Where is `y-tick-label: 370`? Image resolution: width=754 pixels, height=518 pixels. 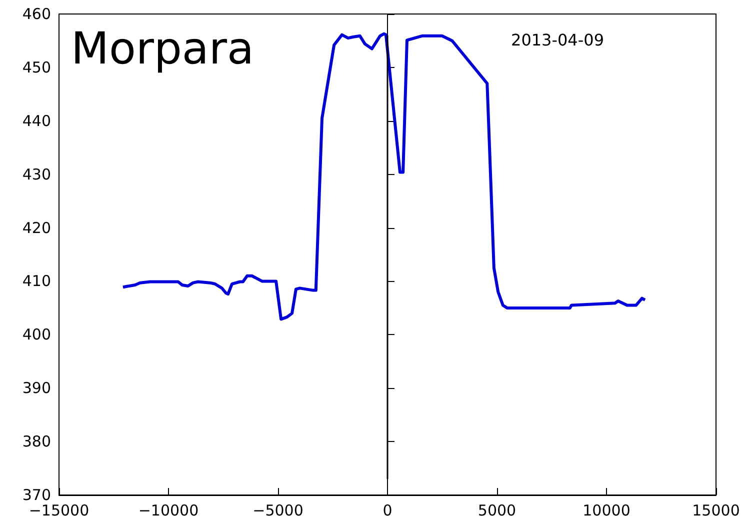
y-tick-label: 370 is located at coordinates (36, 495).